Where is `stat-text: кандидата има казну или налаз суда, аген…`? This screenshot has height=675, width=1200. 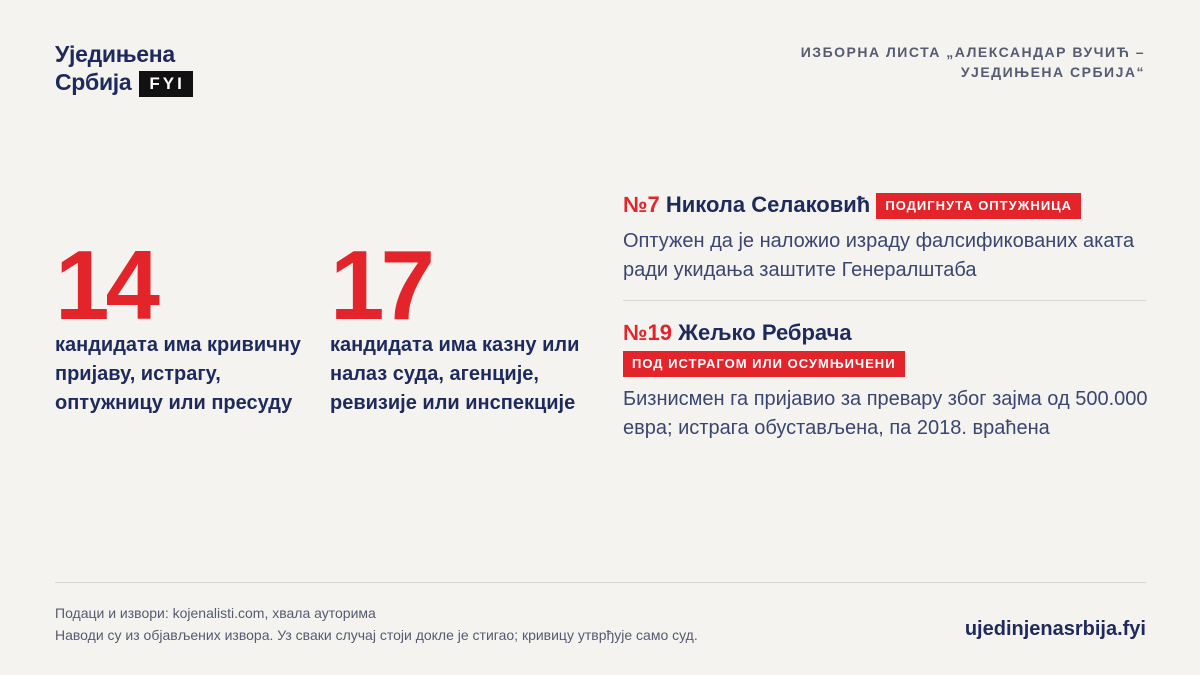 stat-text: кандидата има казну или налаз суда, аген… is located at coordinates (455, 374).